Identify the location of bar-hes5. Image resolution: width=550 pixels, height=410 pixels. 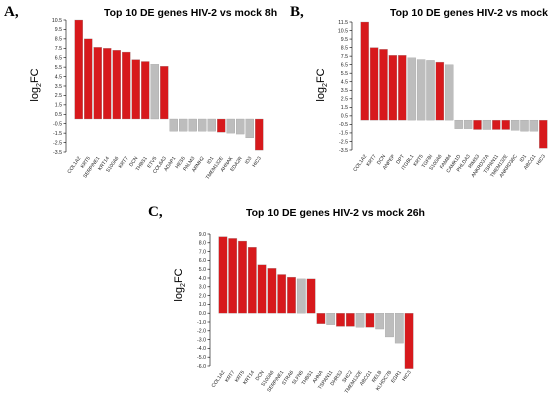
(183, 125).